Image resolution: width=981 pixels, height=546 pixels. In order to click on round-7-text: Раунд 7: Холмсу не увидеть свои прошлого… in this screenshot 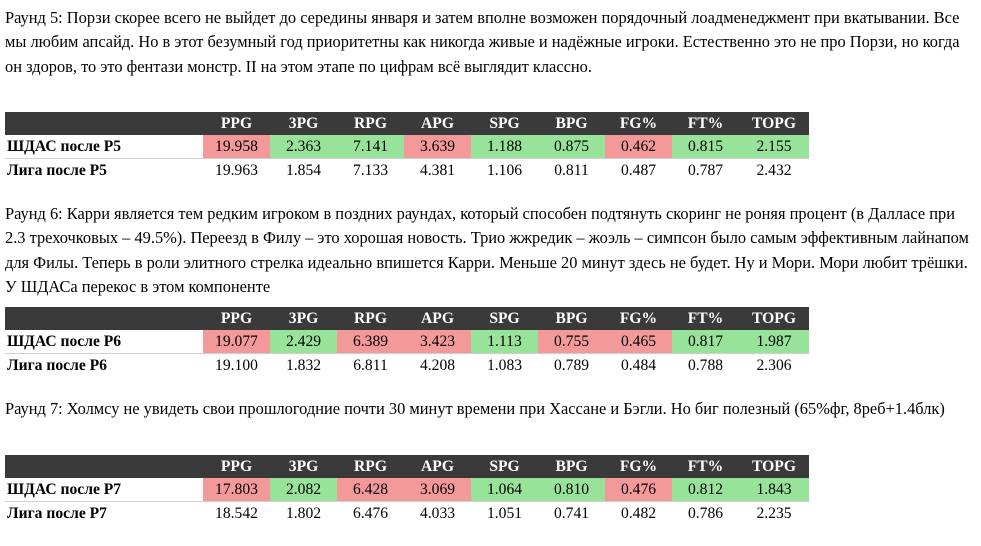, I will do `click(475, 408)`.